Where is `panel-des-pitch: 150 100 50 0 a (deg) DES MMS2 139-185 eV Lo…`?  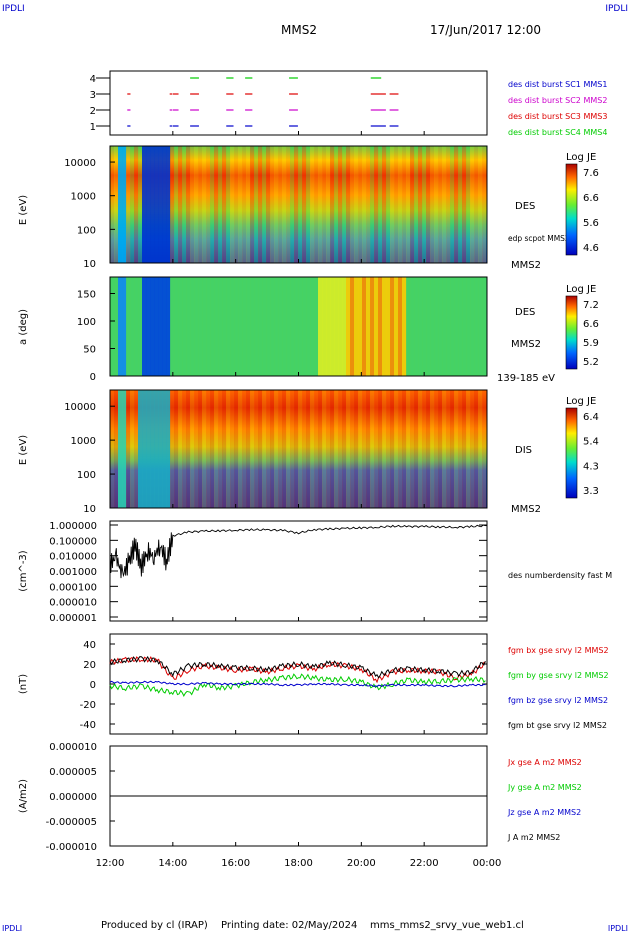
panel-des-pitch: 150 100 50 0 a (deg) DES MMS2 139-185 eV Lo… is located at coordinates (308, 330).